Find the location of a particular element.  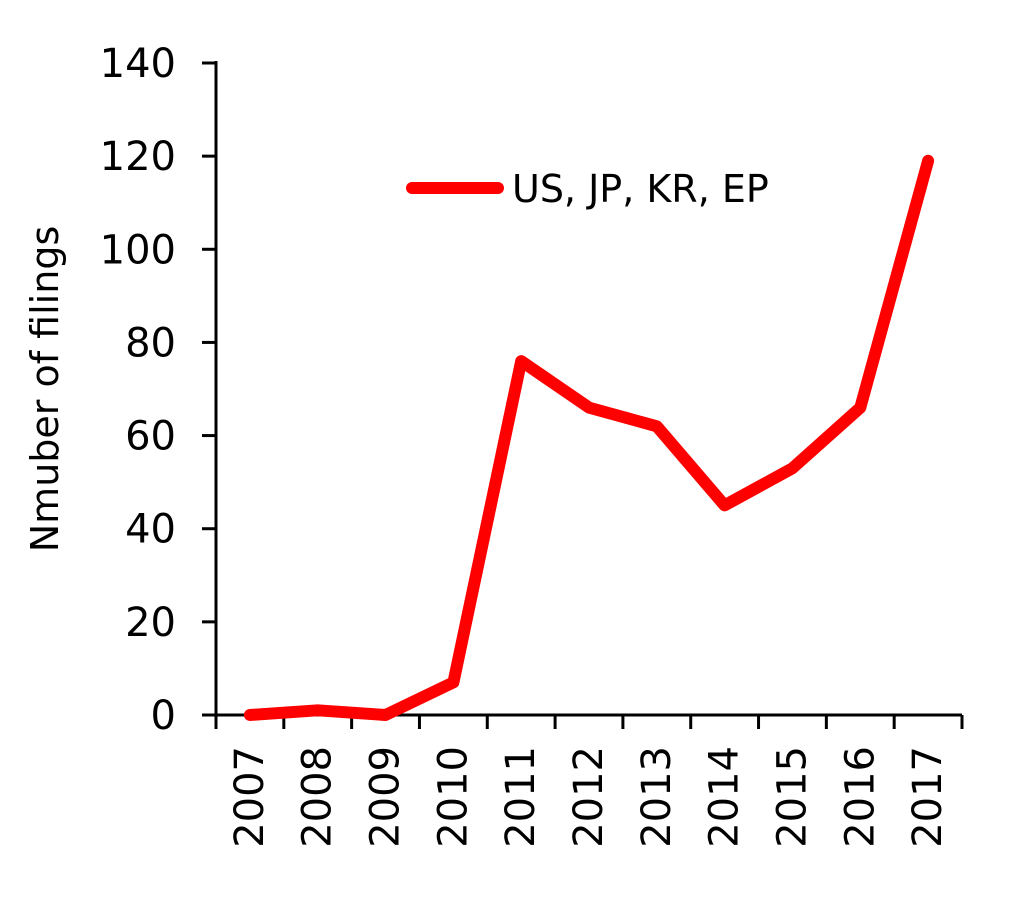

legend-label: US, JP, KR, EP is located at coordinates (640, 189).